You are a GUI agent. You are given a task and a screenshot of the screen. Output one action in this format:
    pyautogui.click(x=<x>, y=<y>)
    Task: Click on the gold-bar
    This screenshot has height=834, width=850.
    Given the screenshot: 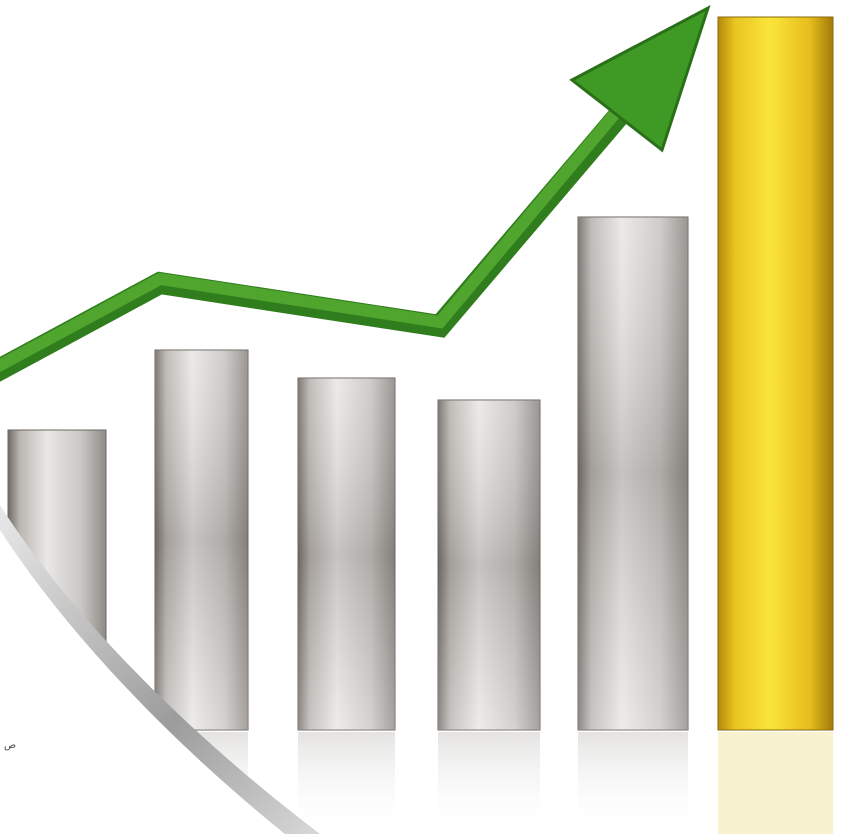 What is the action you would take?
    pyautogui.click(x=775, y=373)
    